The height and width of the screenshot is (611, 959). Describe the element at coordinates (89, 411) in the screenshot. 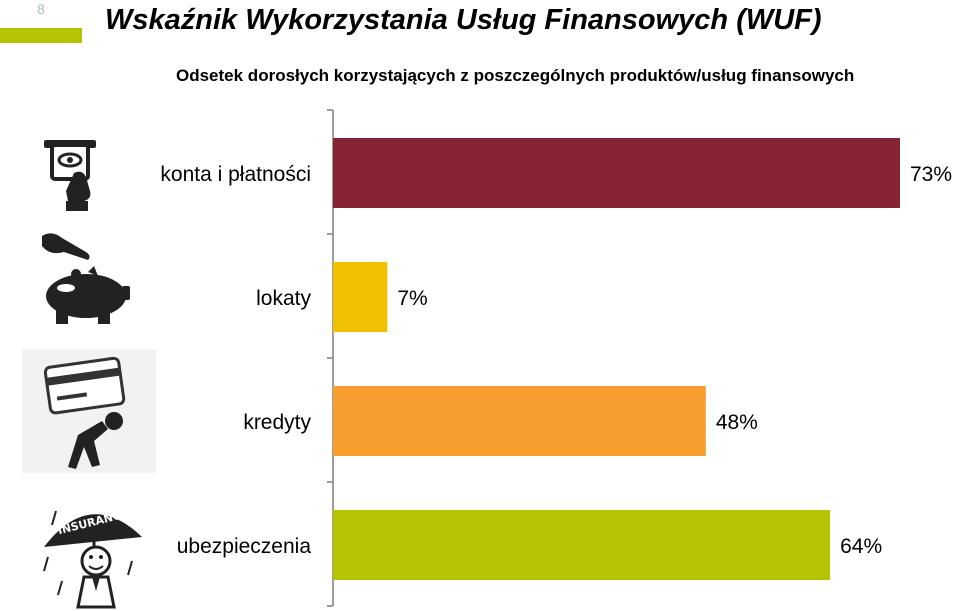

I see `credit-burden-icon` at that location.